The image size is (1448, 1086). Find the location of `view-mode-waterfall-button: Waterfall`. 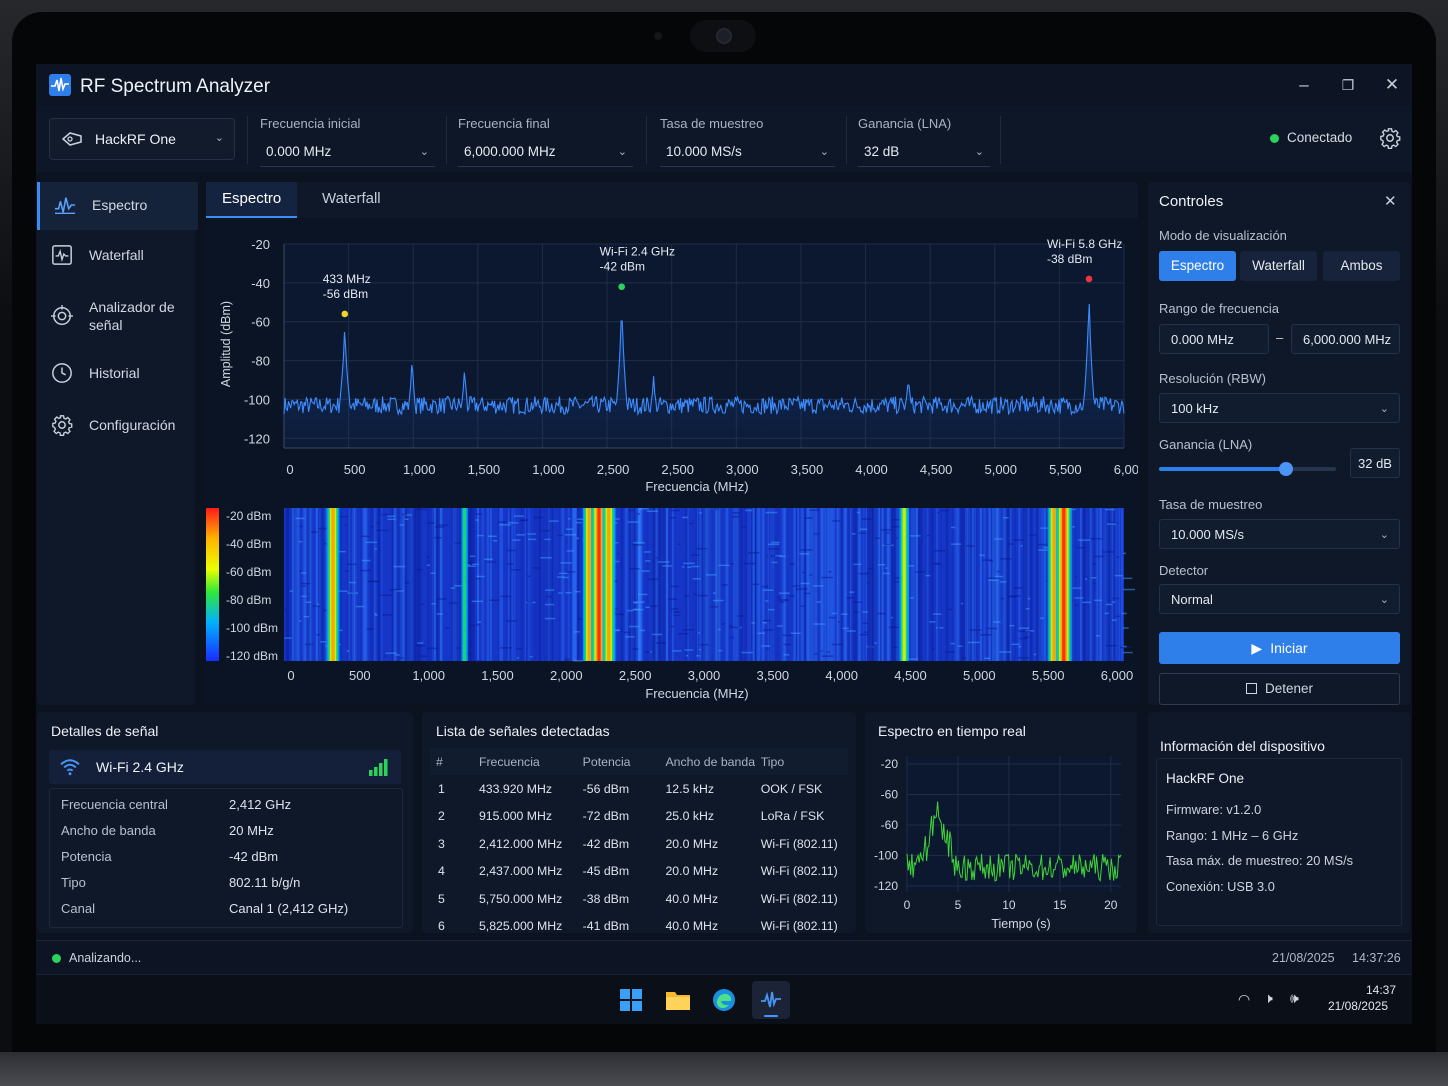

view-mode-waterfall-button: Waterfall is located at coordinates (1278, 266).